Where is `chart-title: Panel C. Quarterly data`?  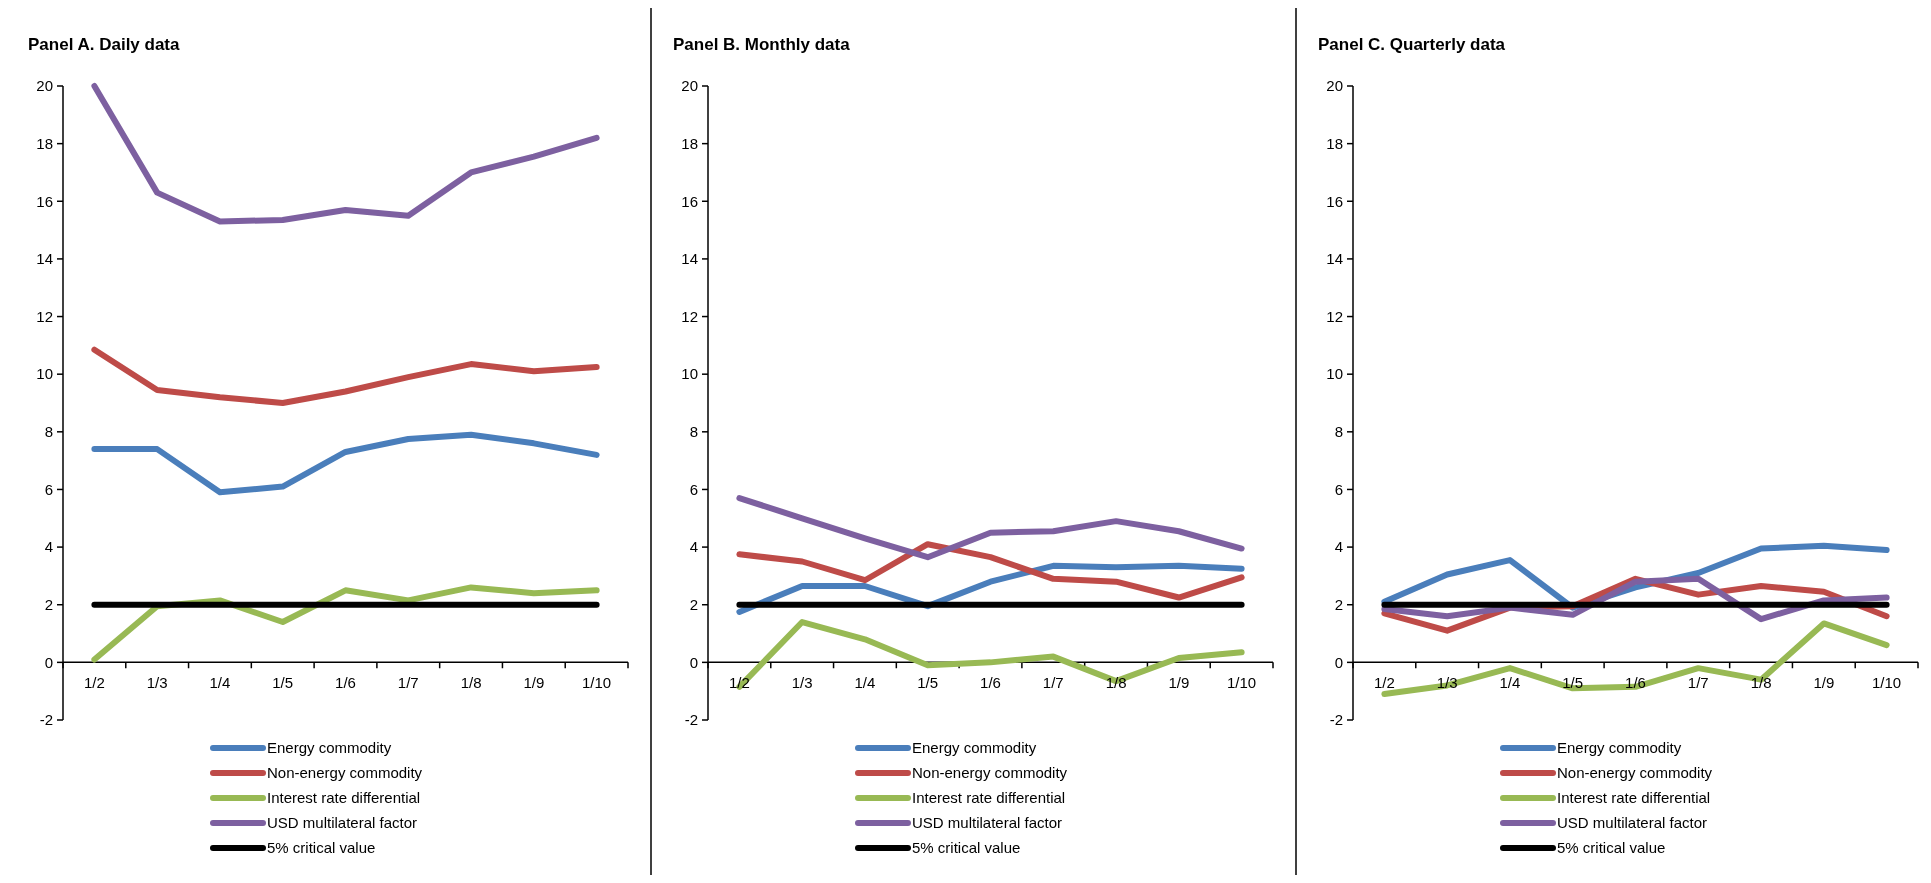 chart-title: Panel C. Quarterly data is located at coordinates (1412, 44).